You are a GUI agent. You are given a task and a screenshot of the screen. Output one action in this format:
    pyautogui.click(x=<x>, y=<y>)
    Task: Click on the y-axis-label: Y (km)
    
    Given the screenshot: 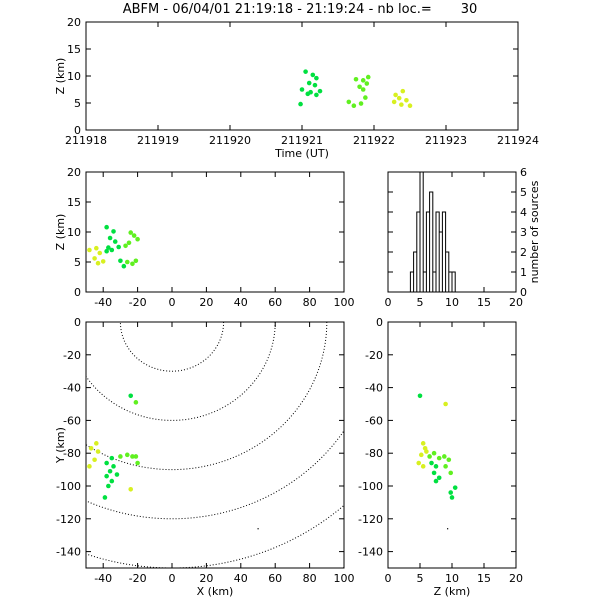 What is the action you would take?
    pyautogui.click(x=60, y=445)
    